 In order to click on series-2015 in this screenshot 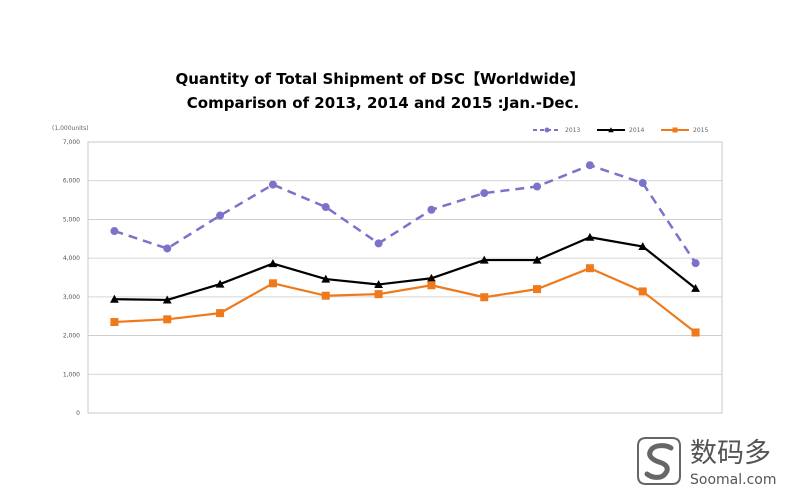, I will do `click(405, 300)`.